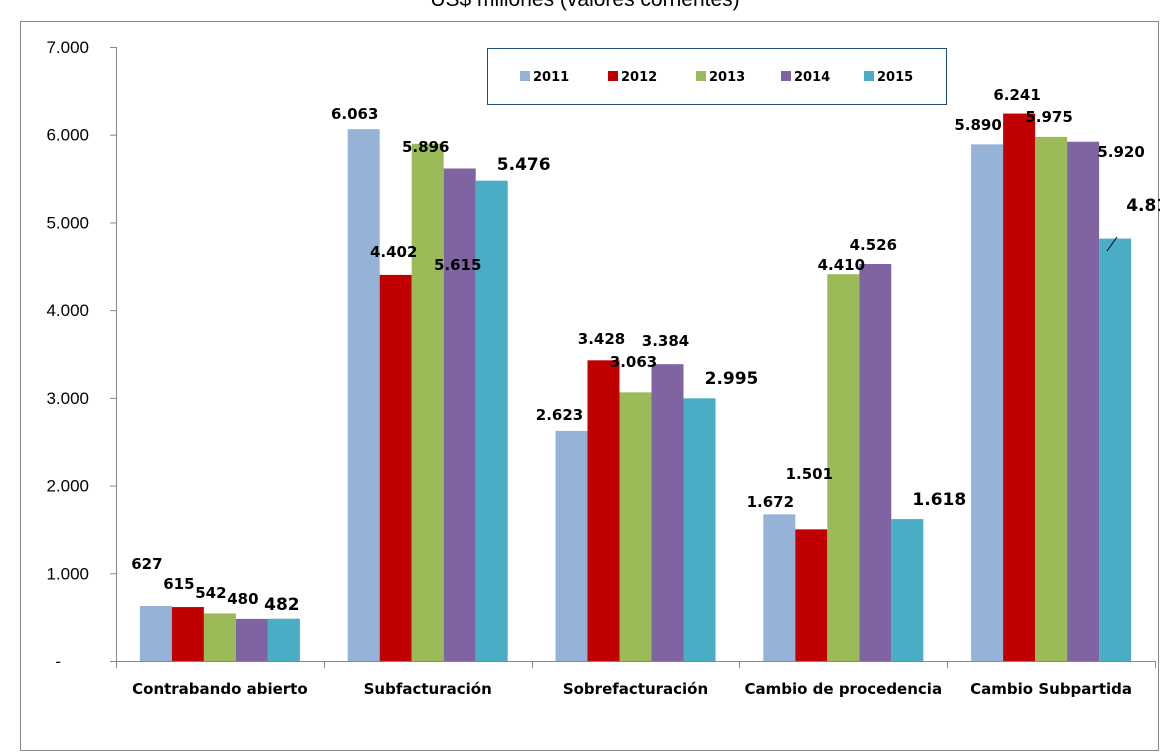  Describe the element at coordinates (639, 77) in the screenshot. I see `legend-label: 2012` at that location.